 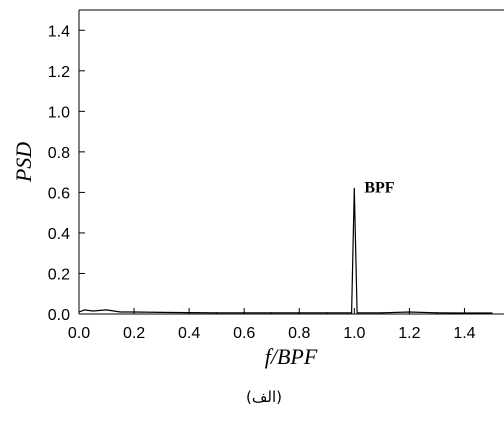 I want to click on y-tick-label: 1.2, so click(x=59, y=72).